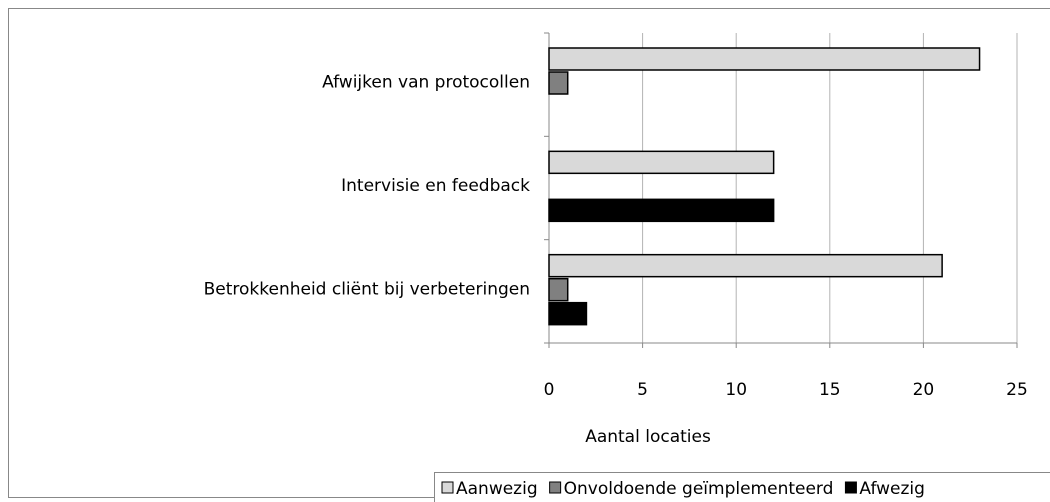  What do you see at coordinates (367, 289) in the screenshot?
I see `y-tick-label: Betrokkenheid cliënt bij verbeteringen` at bounding box center [367, 289].